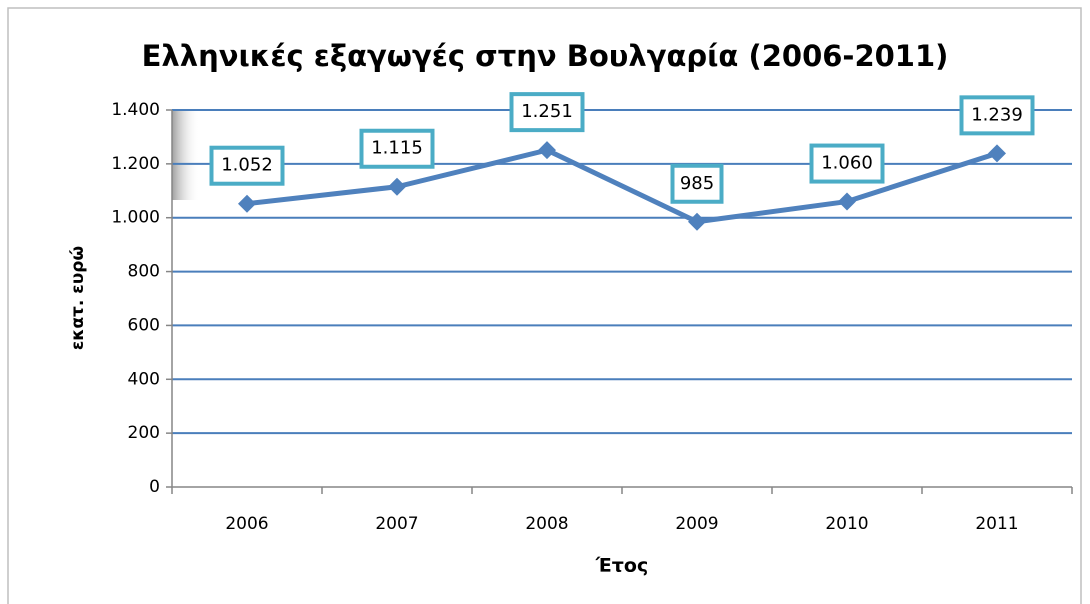 The height and width of the screenshot is (604, 1090). Describe the element at coordinates (846, 524) in the screenshot. I see `x-tick-label: 2010` at that location.